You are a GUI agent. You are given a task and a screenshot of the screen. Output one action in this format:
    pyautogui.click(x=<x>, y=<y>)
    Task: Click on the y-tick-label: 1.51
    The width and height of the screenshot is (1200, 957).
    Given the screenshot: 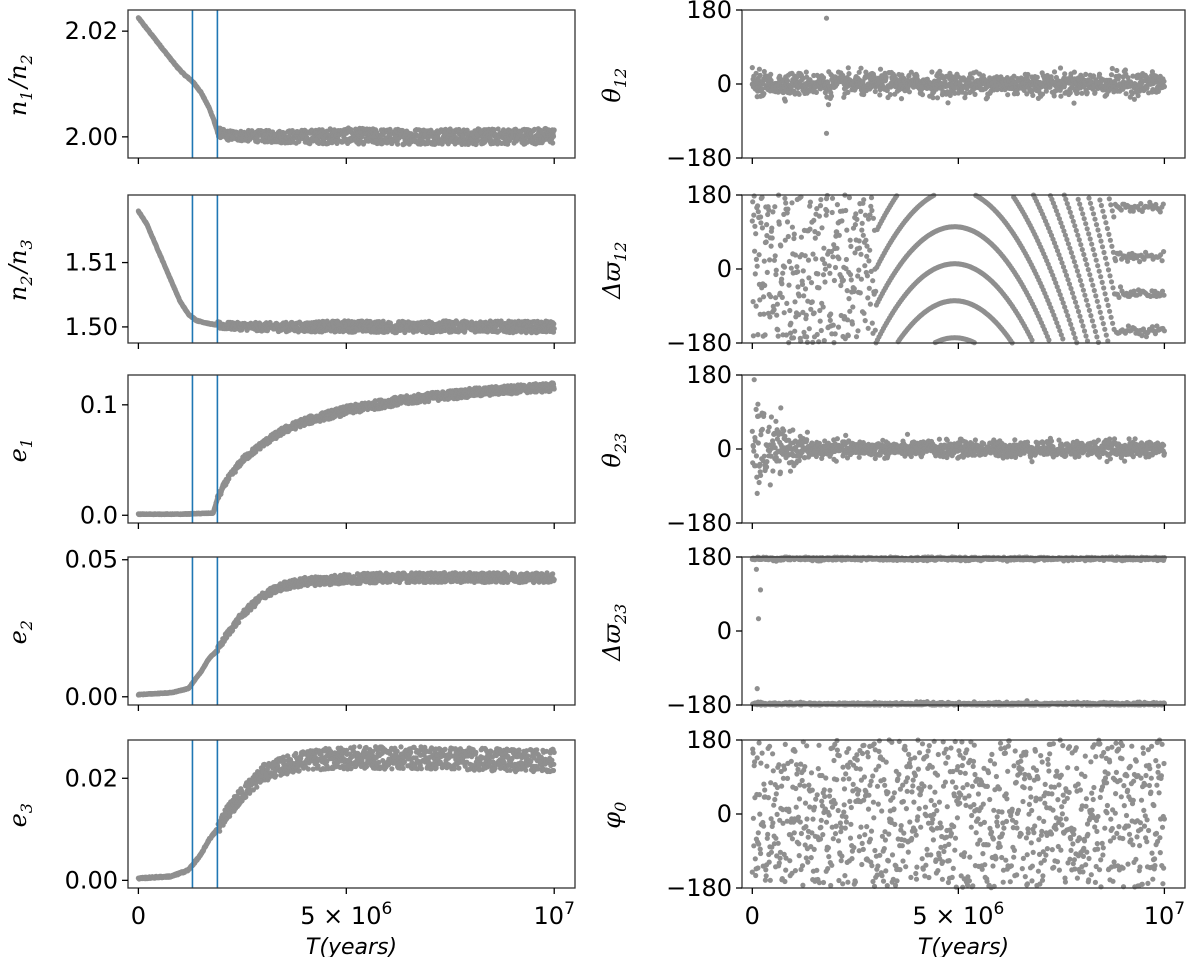 What is the action you would take?
    pyautogui.click(x=91, y=263)
    